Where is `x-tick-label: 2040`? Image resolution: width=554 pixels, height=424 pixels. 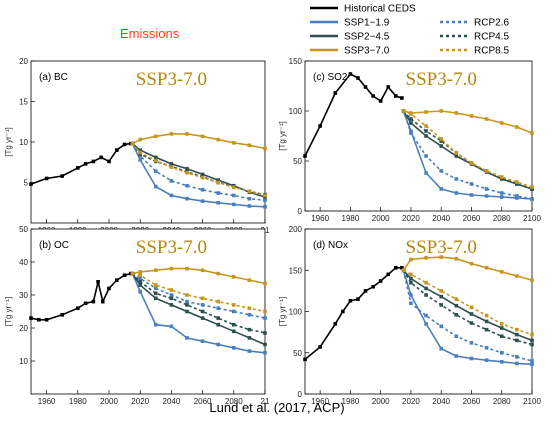
x-tick-label: 2040 is located at coordinates (172, 401).